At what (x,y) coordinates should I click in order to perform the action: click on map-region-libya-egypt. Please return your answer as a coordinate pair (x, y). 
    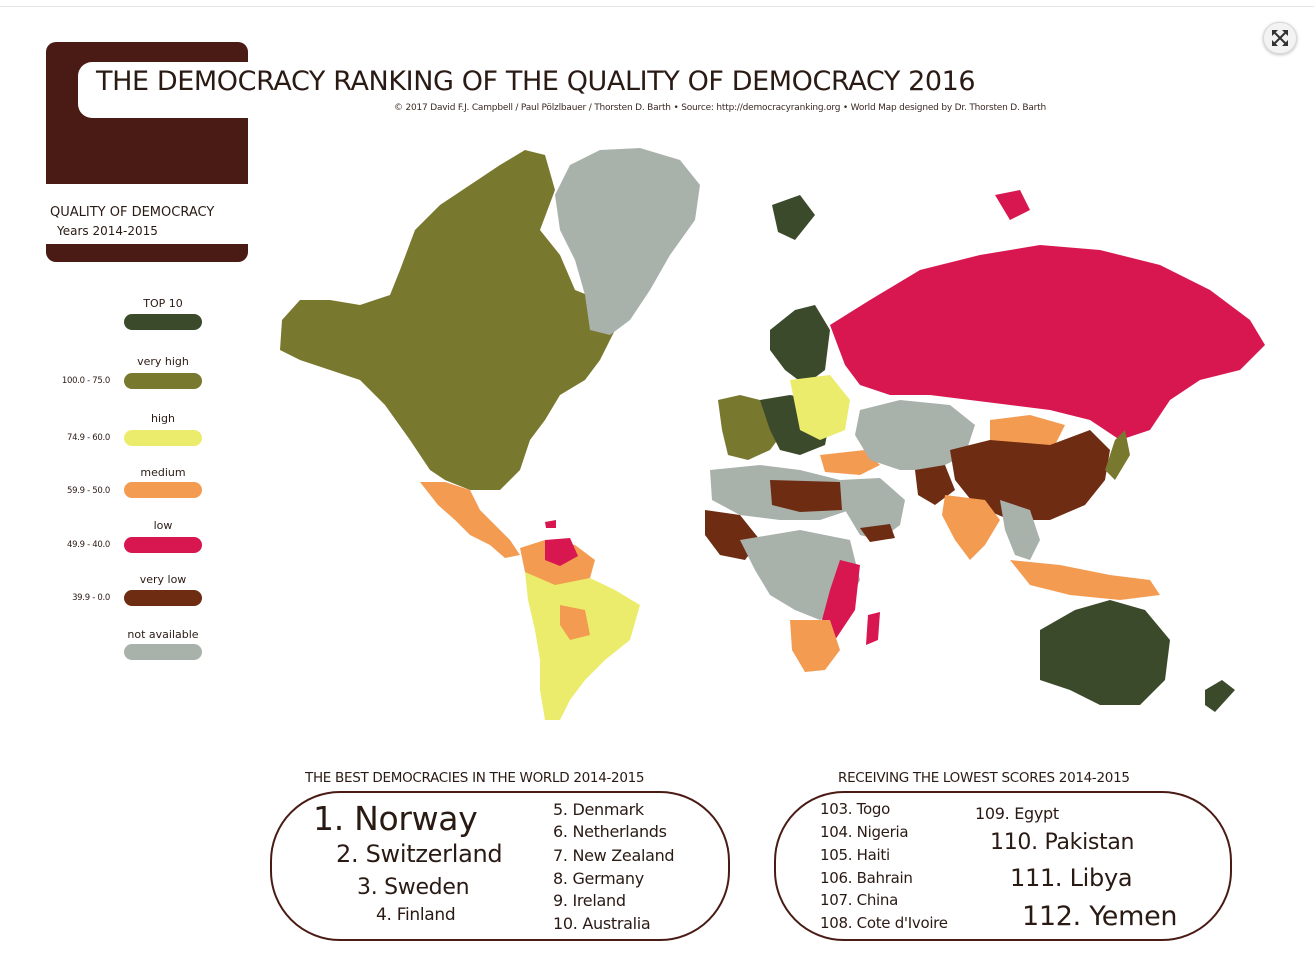
    Looking at the image, I should click on (806, 496).